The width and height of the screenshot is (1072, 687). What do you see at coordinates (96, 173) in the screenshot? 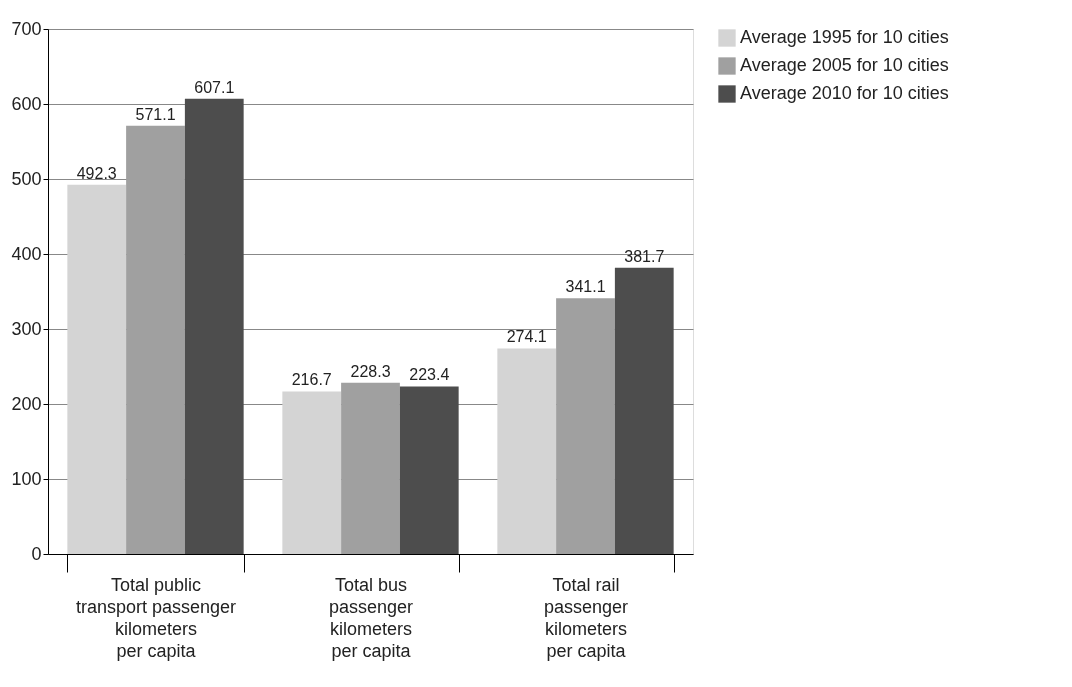
I see `data-label: 492.3` at bounding box center [96, 173].